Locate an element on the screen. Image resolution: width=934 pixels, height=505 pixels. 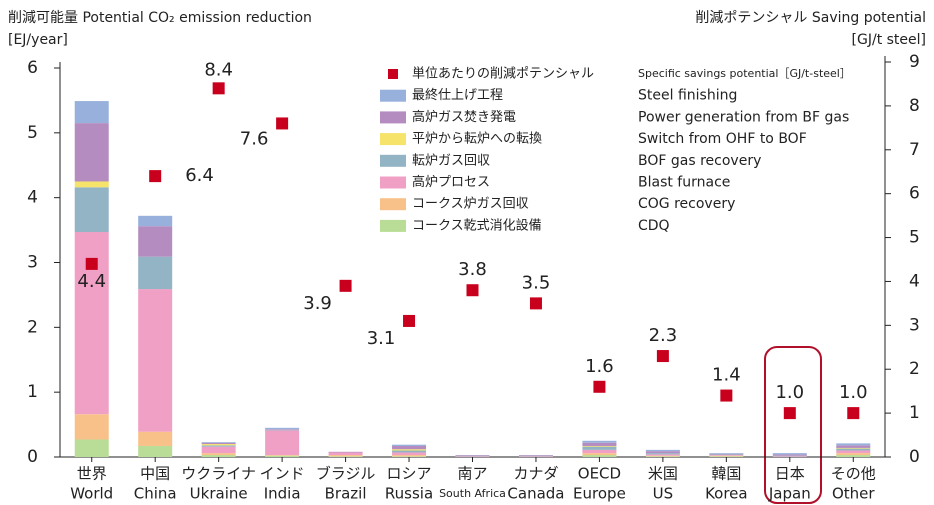
legend-label: 高炉ガス焚き発電 is located at coordinates (464, 117).